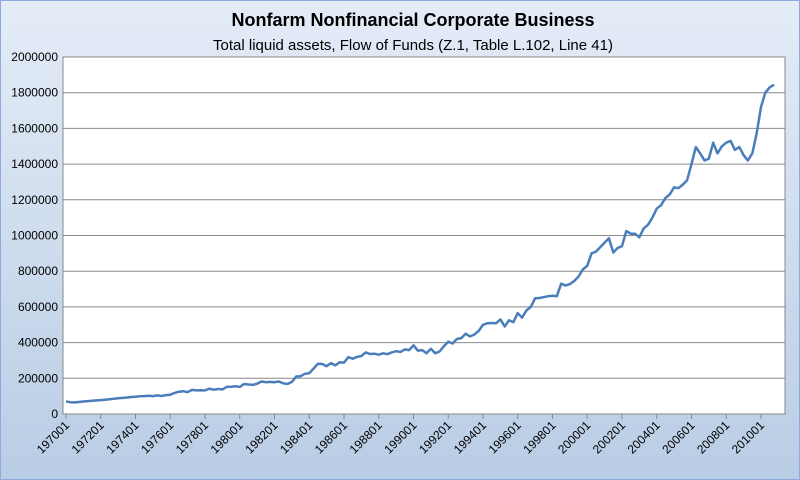 The image size is (800, 480). I want to click on chart-title: Nonfarm Nonfinancial Corporate Business, so click(412, 20).